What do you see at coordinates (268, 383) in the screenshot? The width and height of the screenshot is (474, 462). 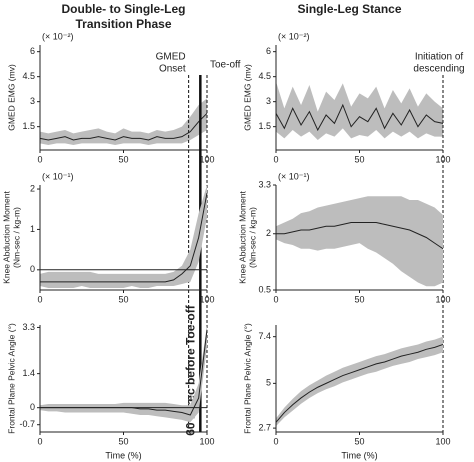 I see `y-tick-label: 5` at bounding box center [268, 383].